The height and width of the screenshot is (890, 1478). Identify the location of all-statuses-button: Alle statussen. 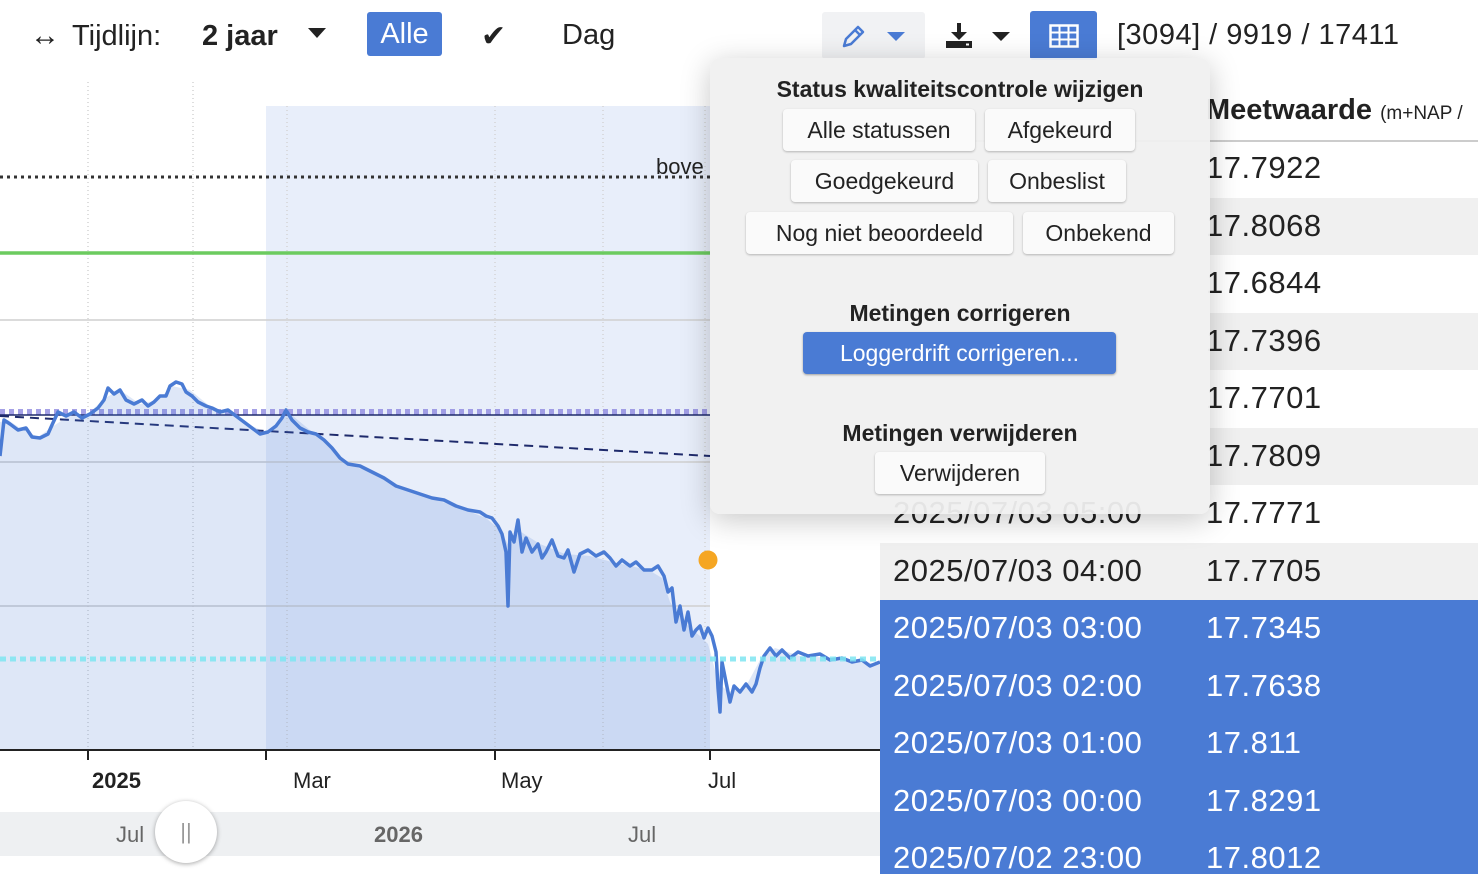
(879, 130).